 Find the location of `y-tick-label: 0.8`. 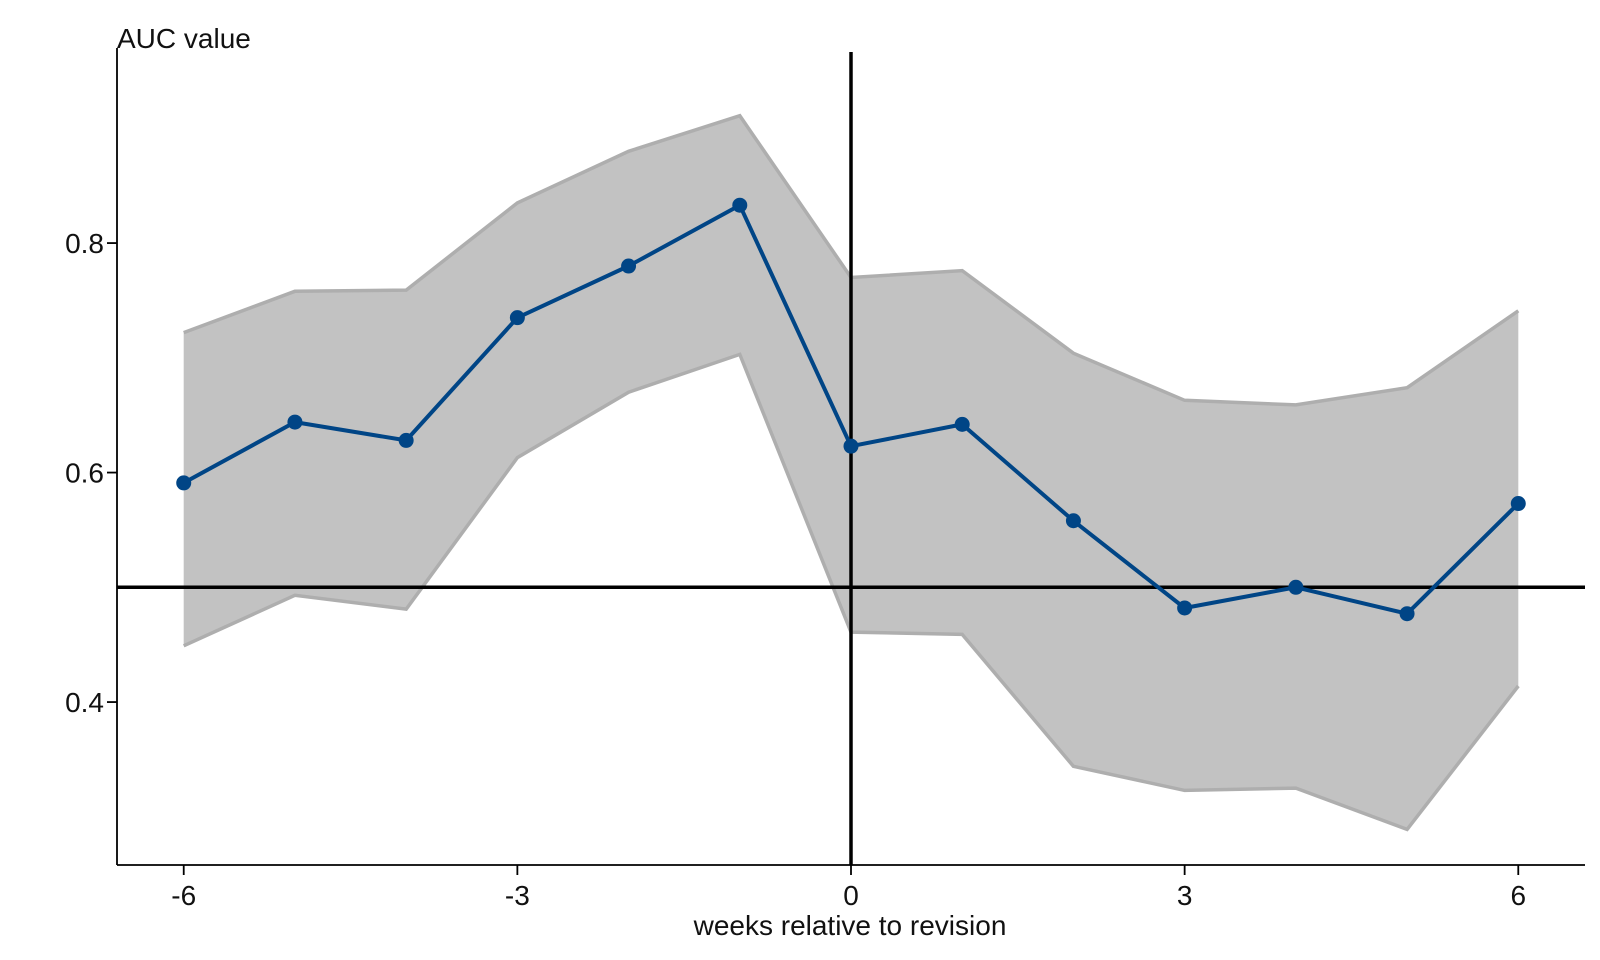

y-tick-label: 0.8 is located at coordinates (84, 243).